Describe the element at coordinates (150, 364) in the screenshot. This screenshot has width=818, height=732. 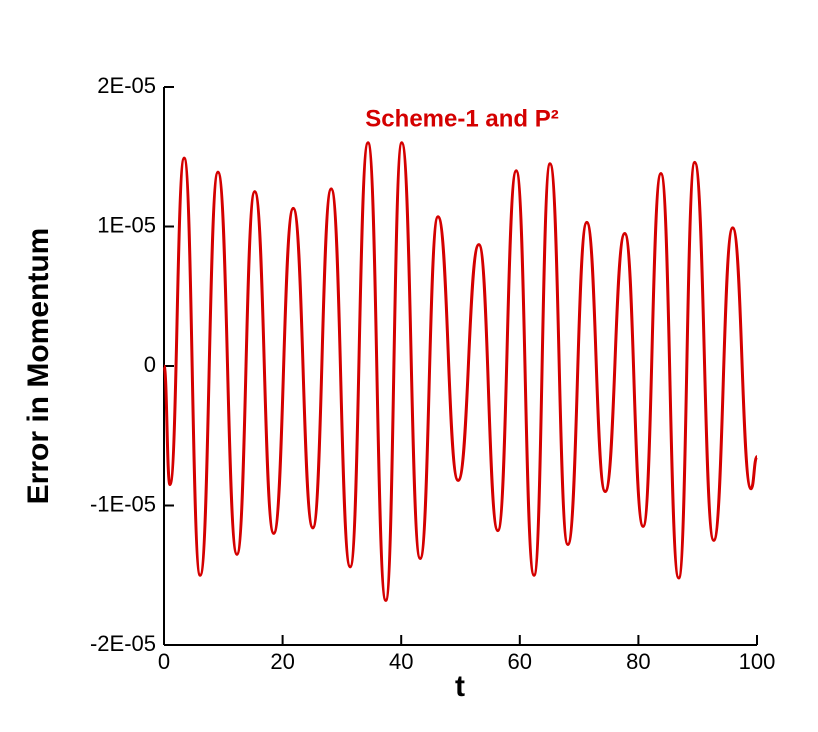
I see `y-tick-label: 0` at that location.